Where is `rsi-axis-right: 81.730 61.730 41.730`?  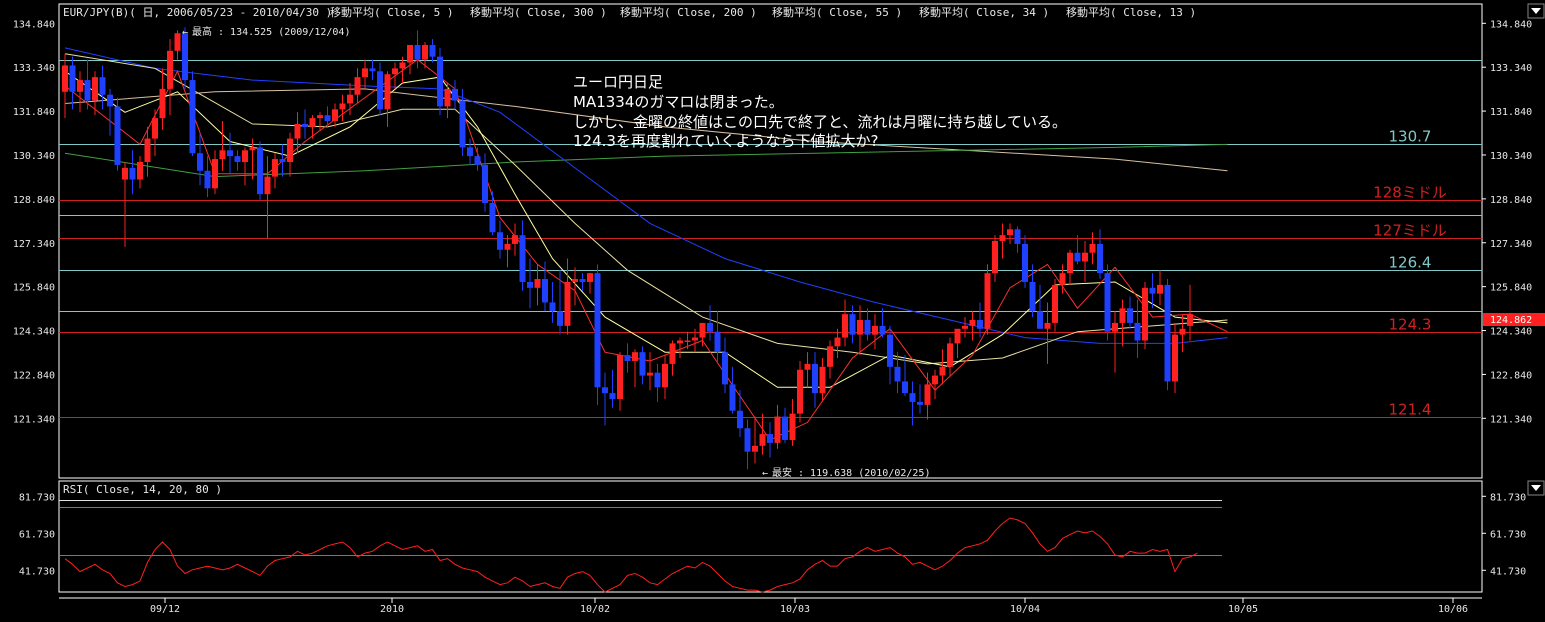
rsi-axis-right: 81.730 61.730 41.730 is located at coordinates (1504, 534).